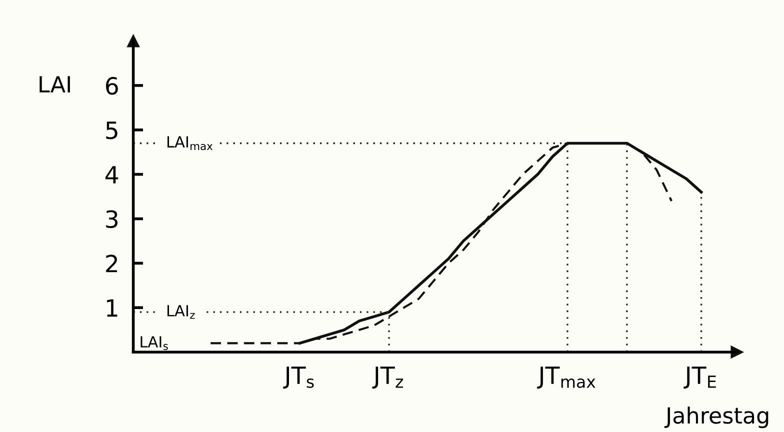 The width and height of the screenshot is (784, 432). Describe the element at coordinates (112, 131) in the screenshot. I see `y-tick-label: 5` at that location.